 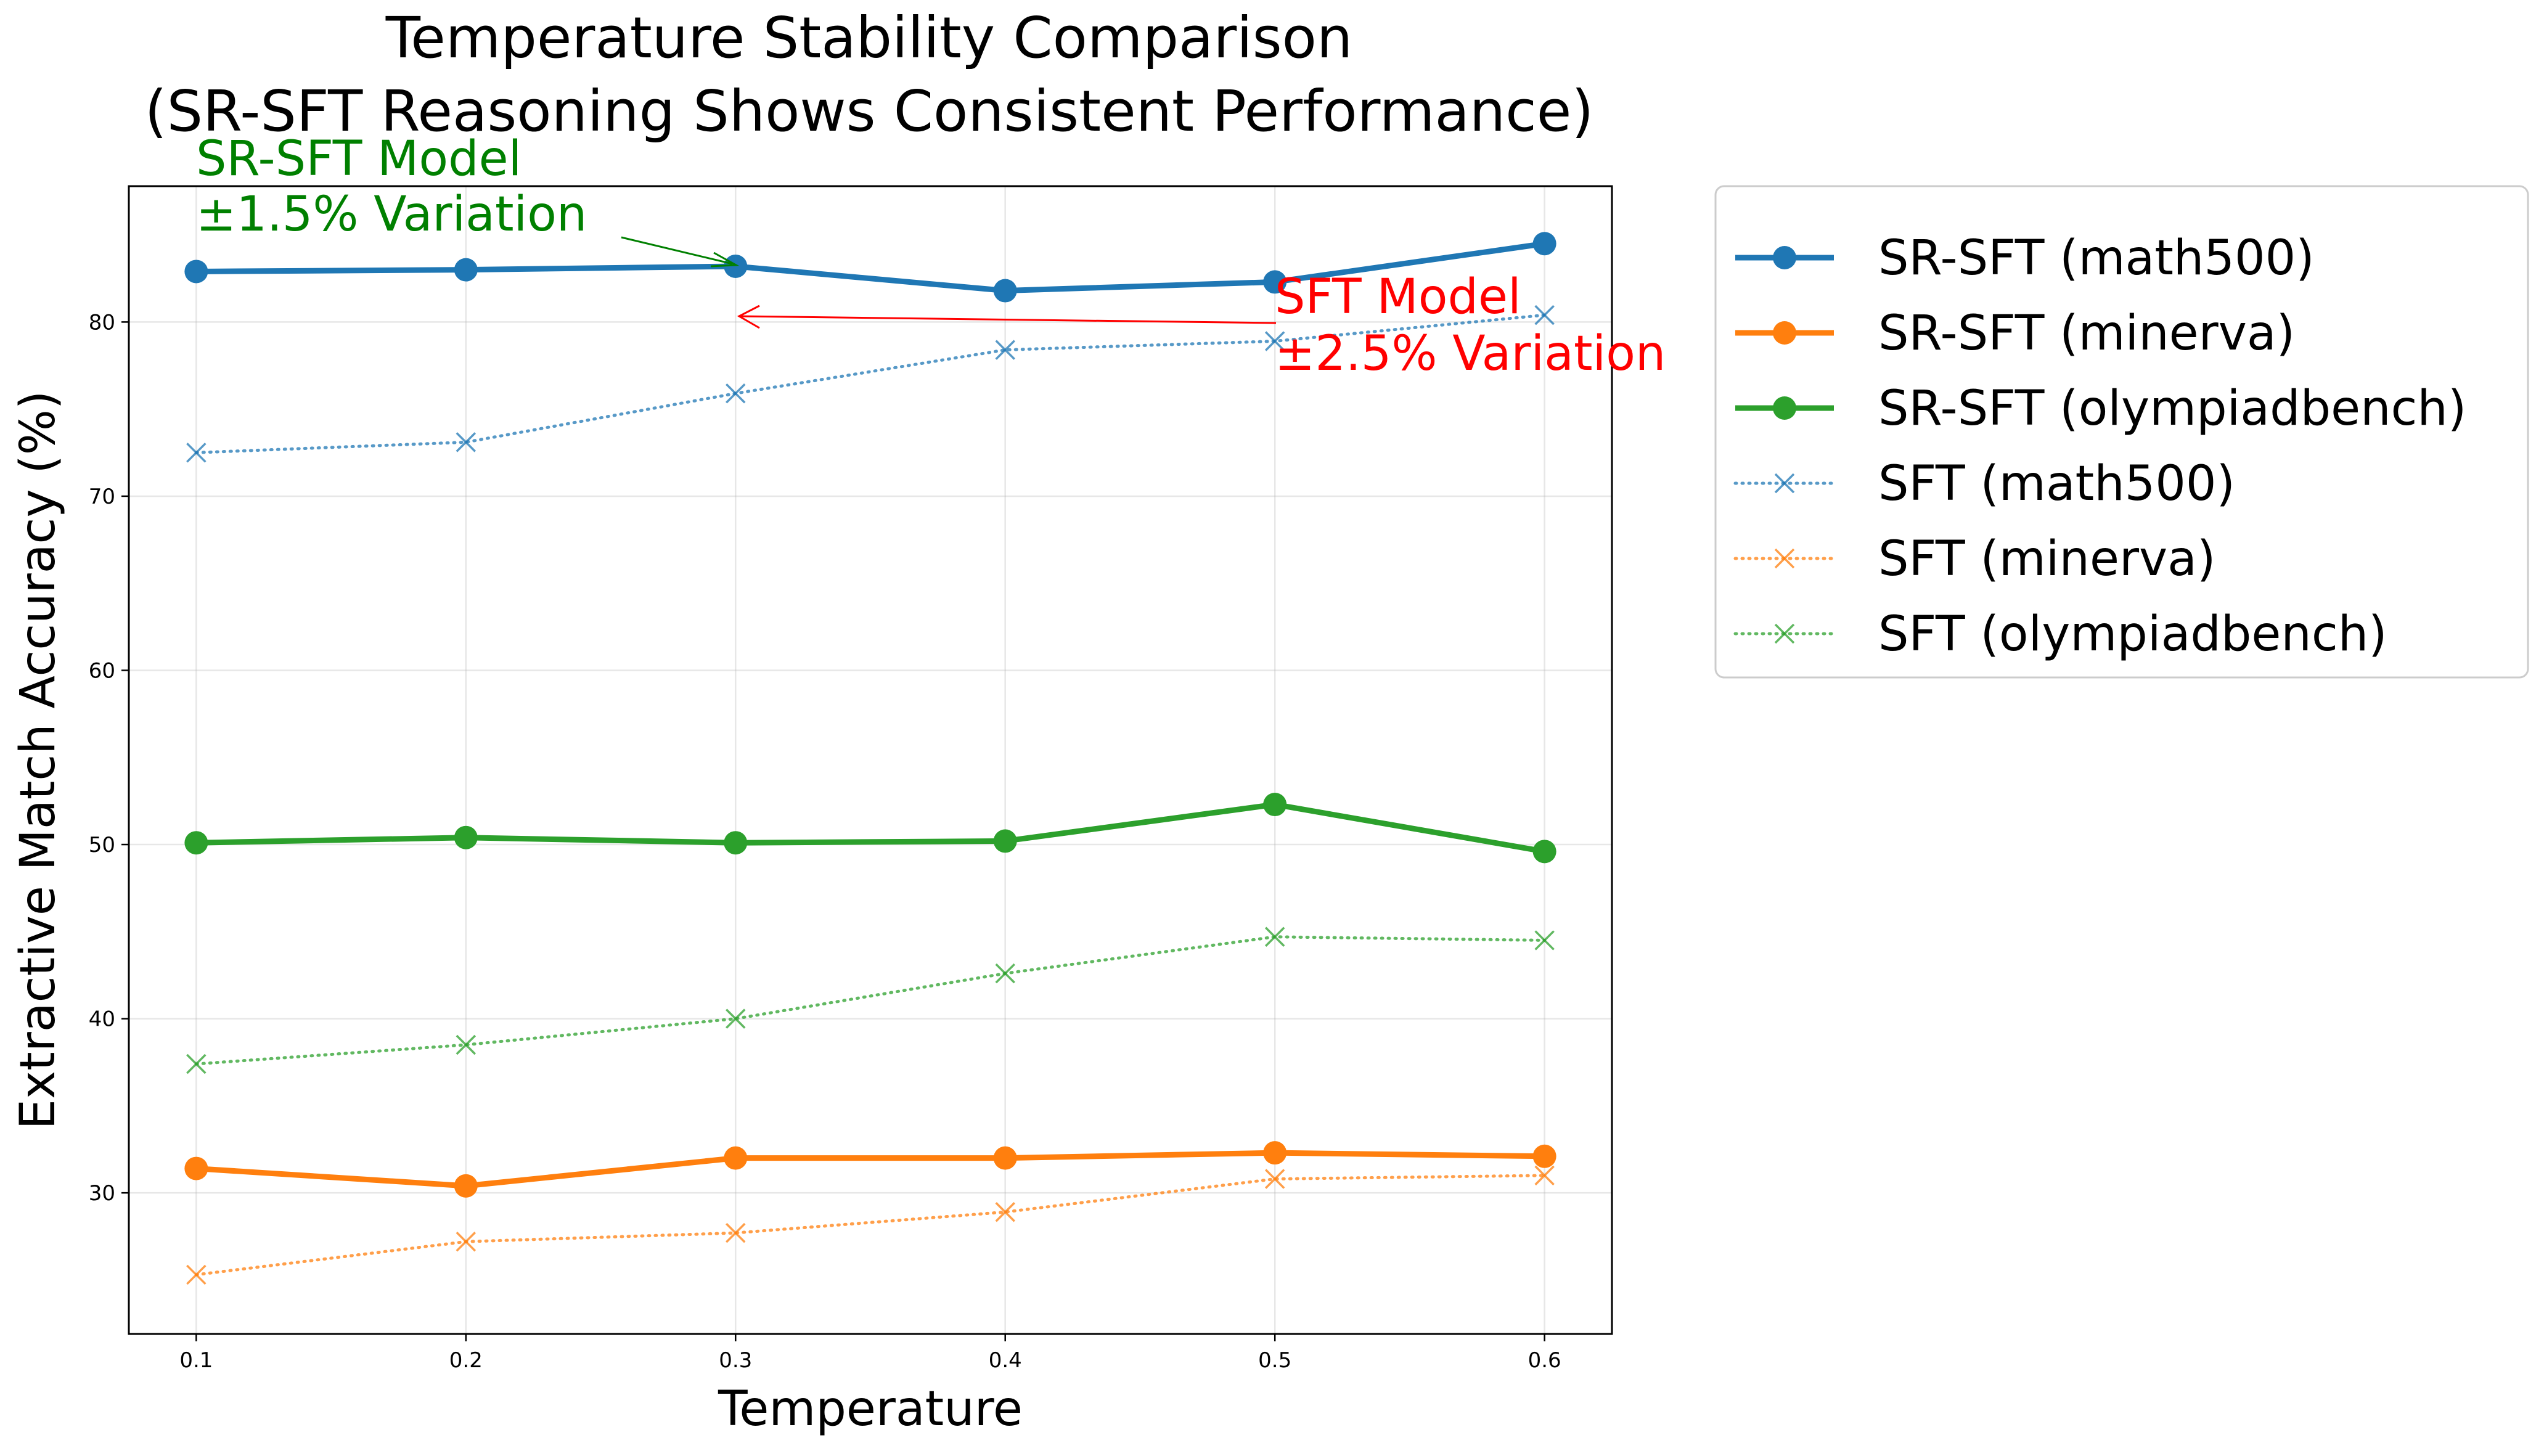 I want to click on y-tick-label: 60, so click(x=102, y=670).